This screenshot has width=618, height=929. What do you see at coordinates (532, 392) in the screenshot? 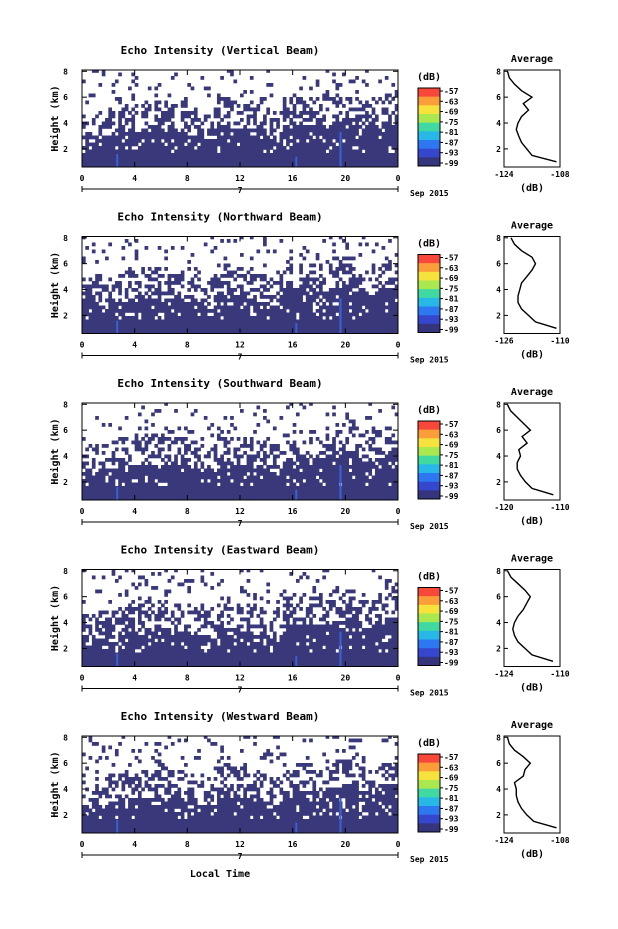
I see `average-title: Average` at bounding box center [532, 392].